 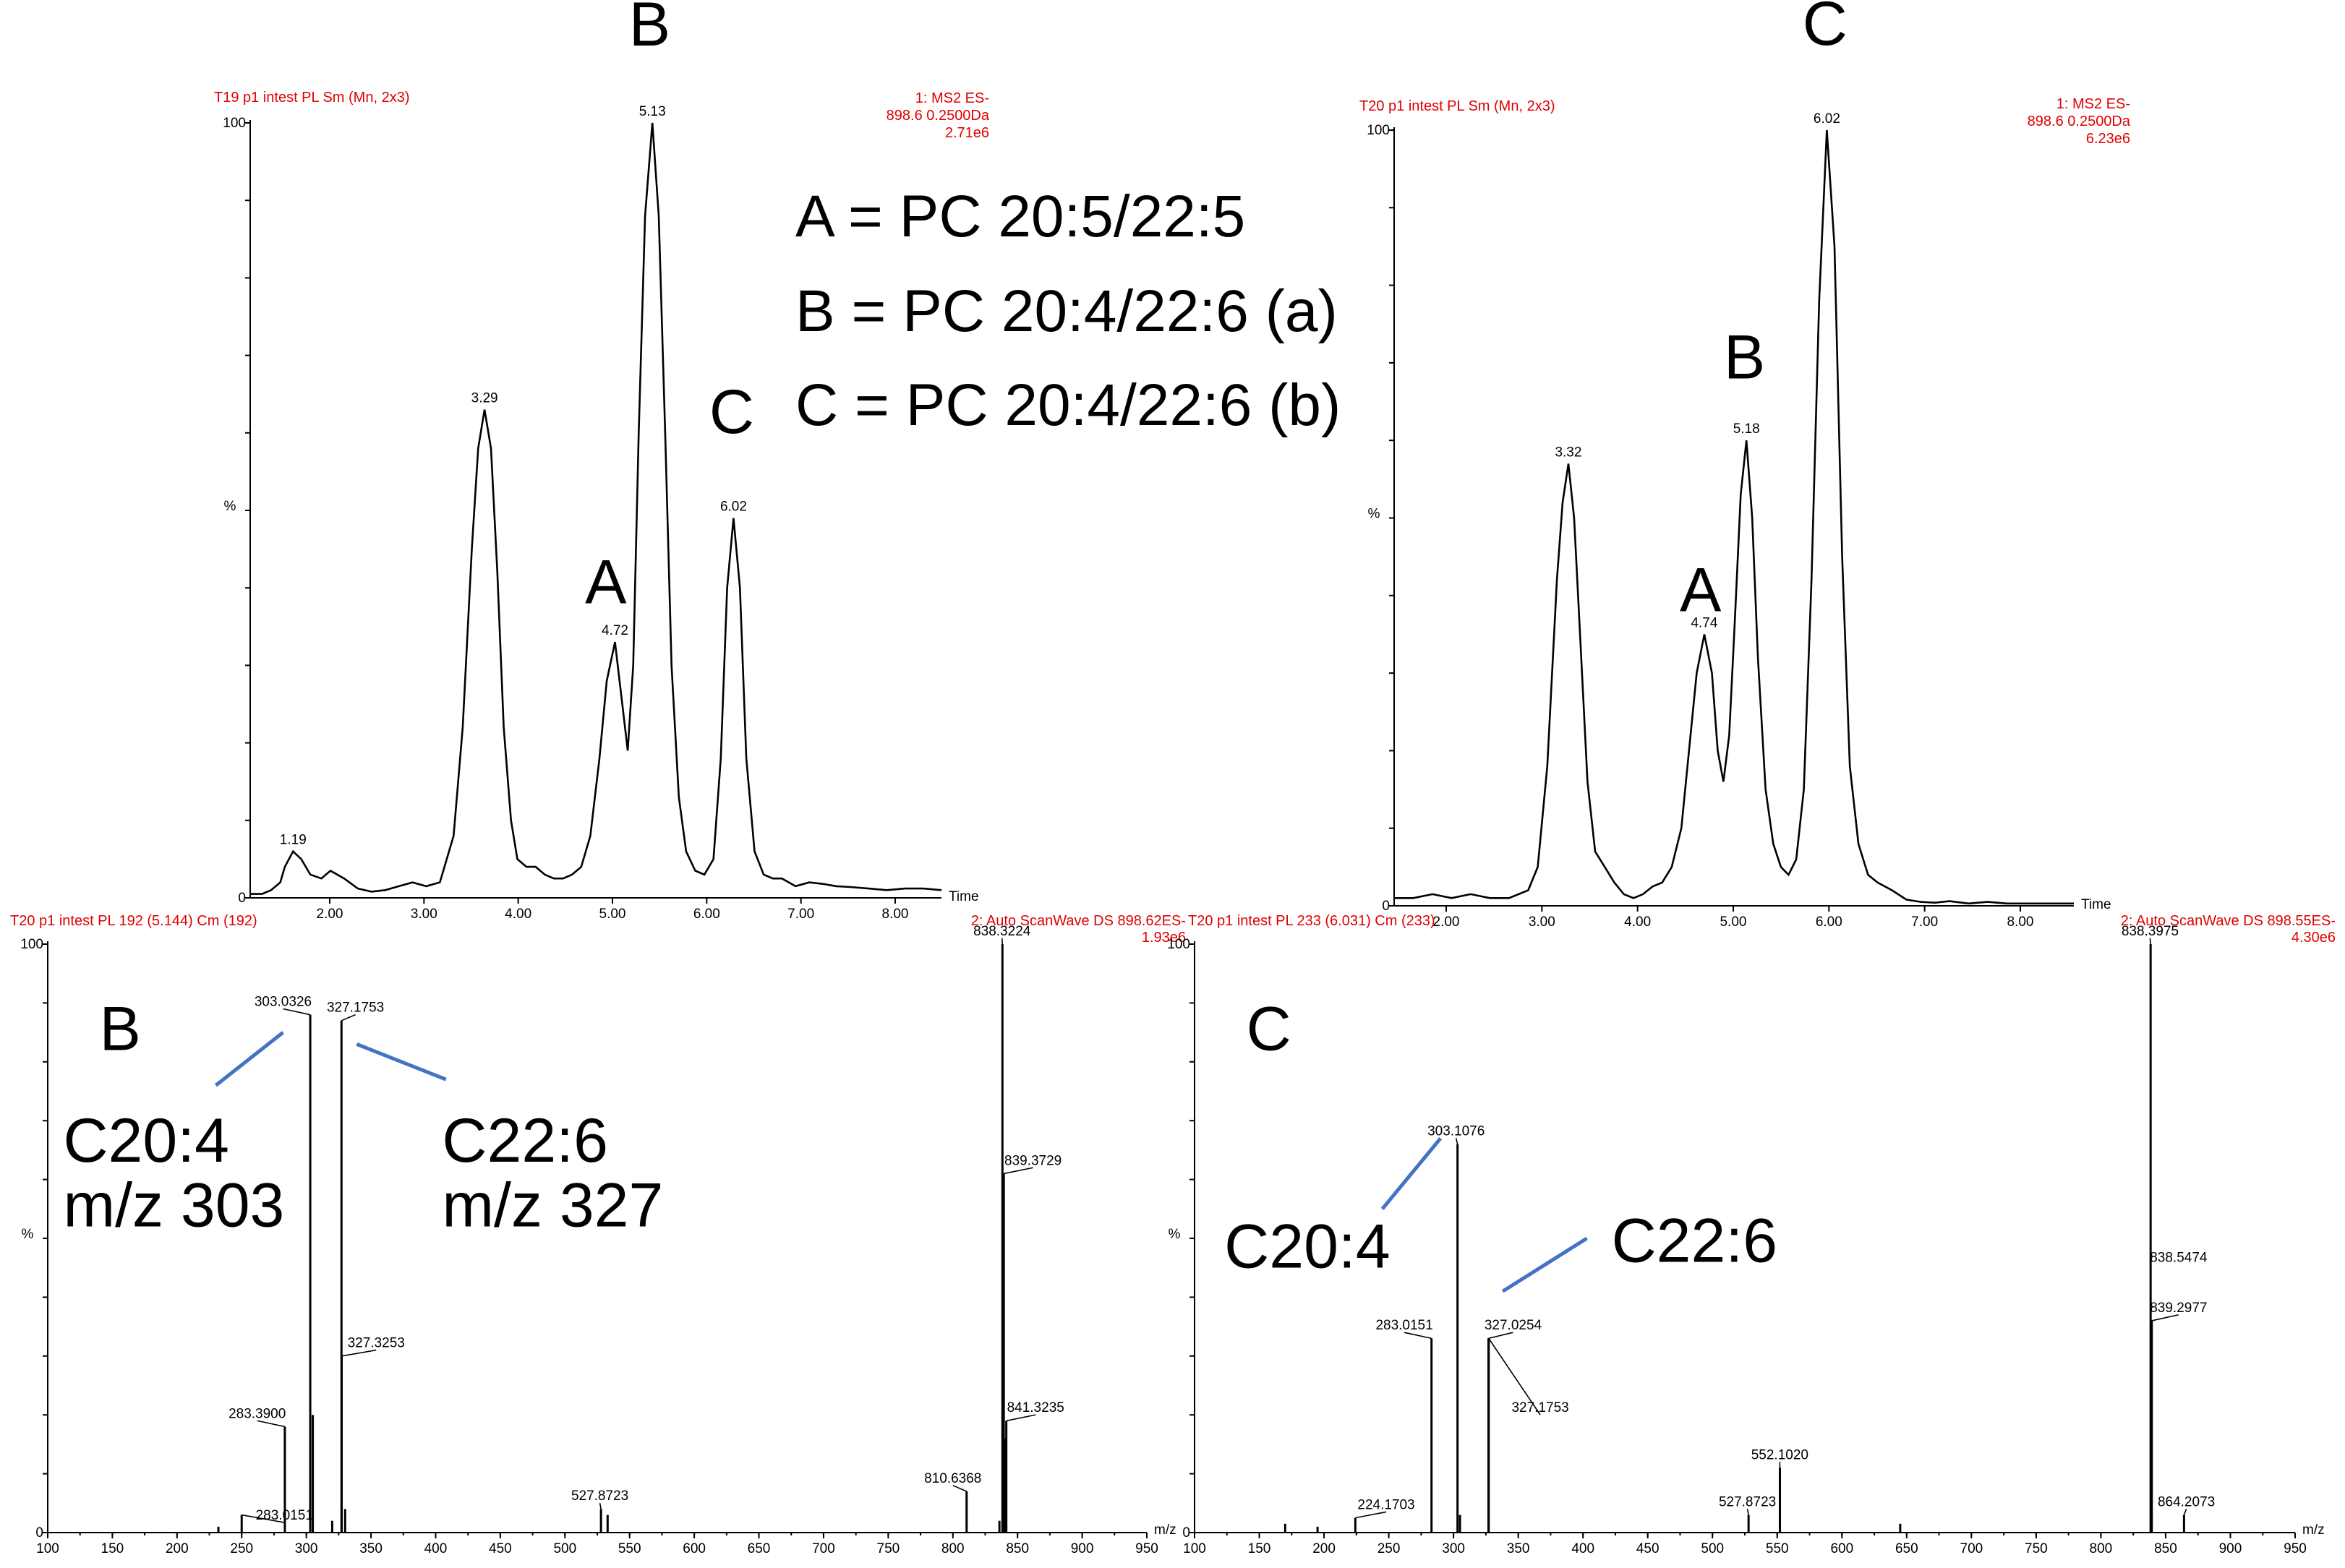 I want to click on peak-label: 4.72, so click(x=615, y=630).